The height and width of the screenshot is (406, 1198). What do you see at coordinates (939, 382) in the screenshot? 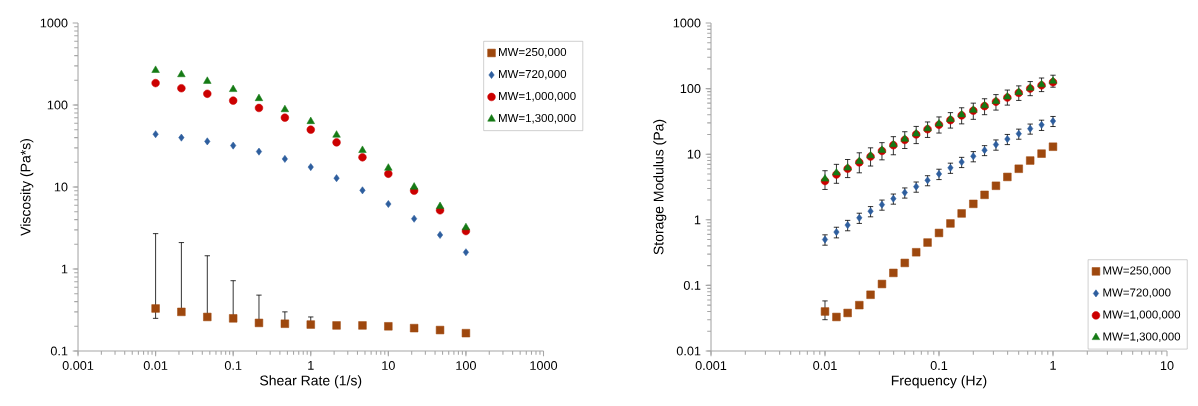
I see `x-axis-title: Frequency (Hz)` at bounding box center [939, 382].